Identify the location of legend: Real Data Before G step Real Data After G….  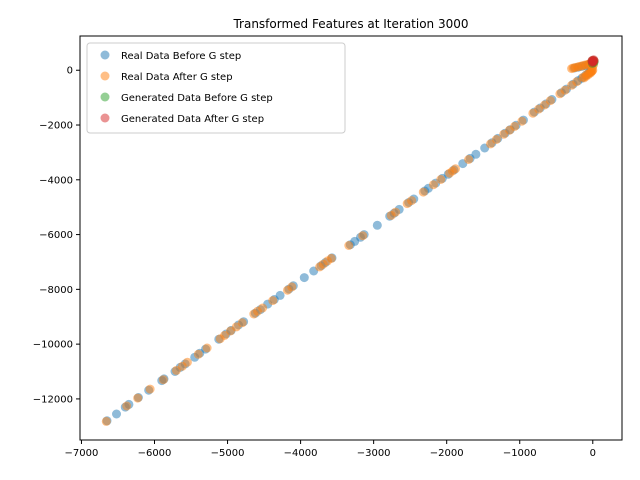
(216, 88).